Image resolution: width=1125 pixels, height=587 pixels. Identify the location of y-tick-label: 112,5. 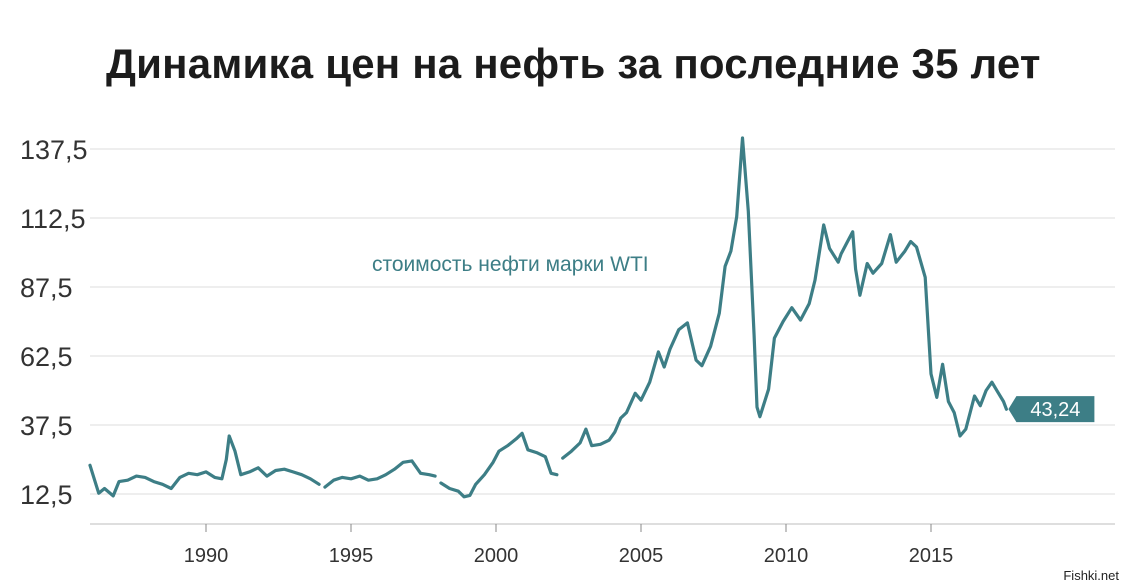
(53, 219).